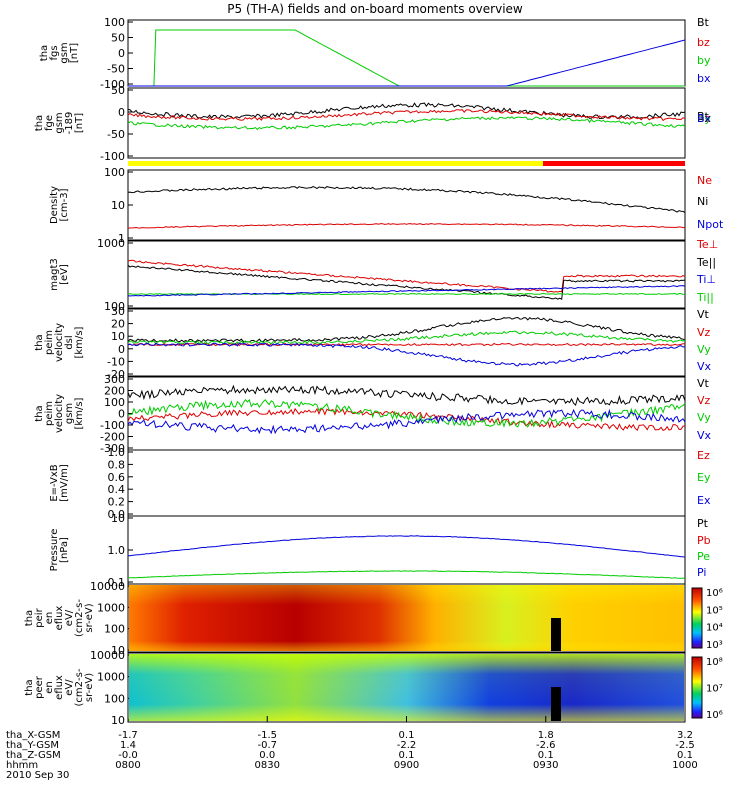 The width and height of the screenshot is (750, 800). I want to click on legend-entry: Npot, so click(710, 224).